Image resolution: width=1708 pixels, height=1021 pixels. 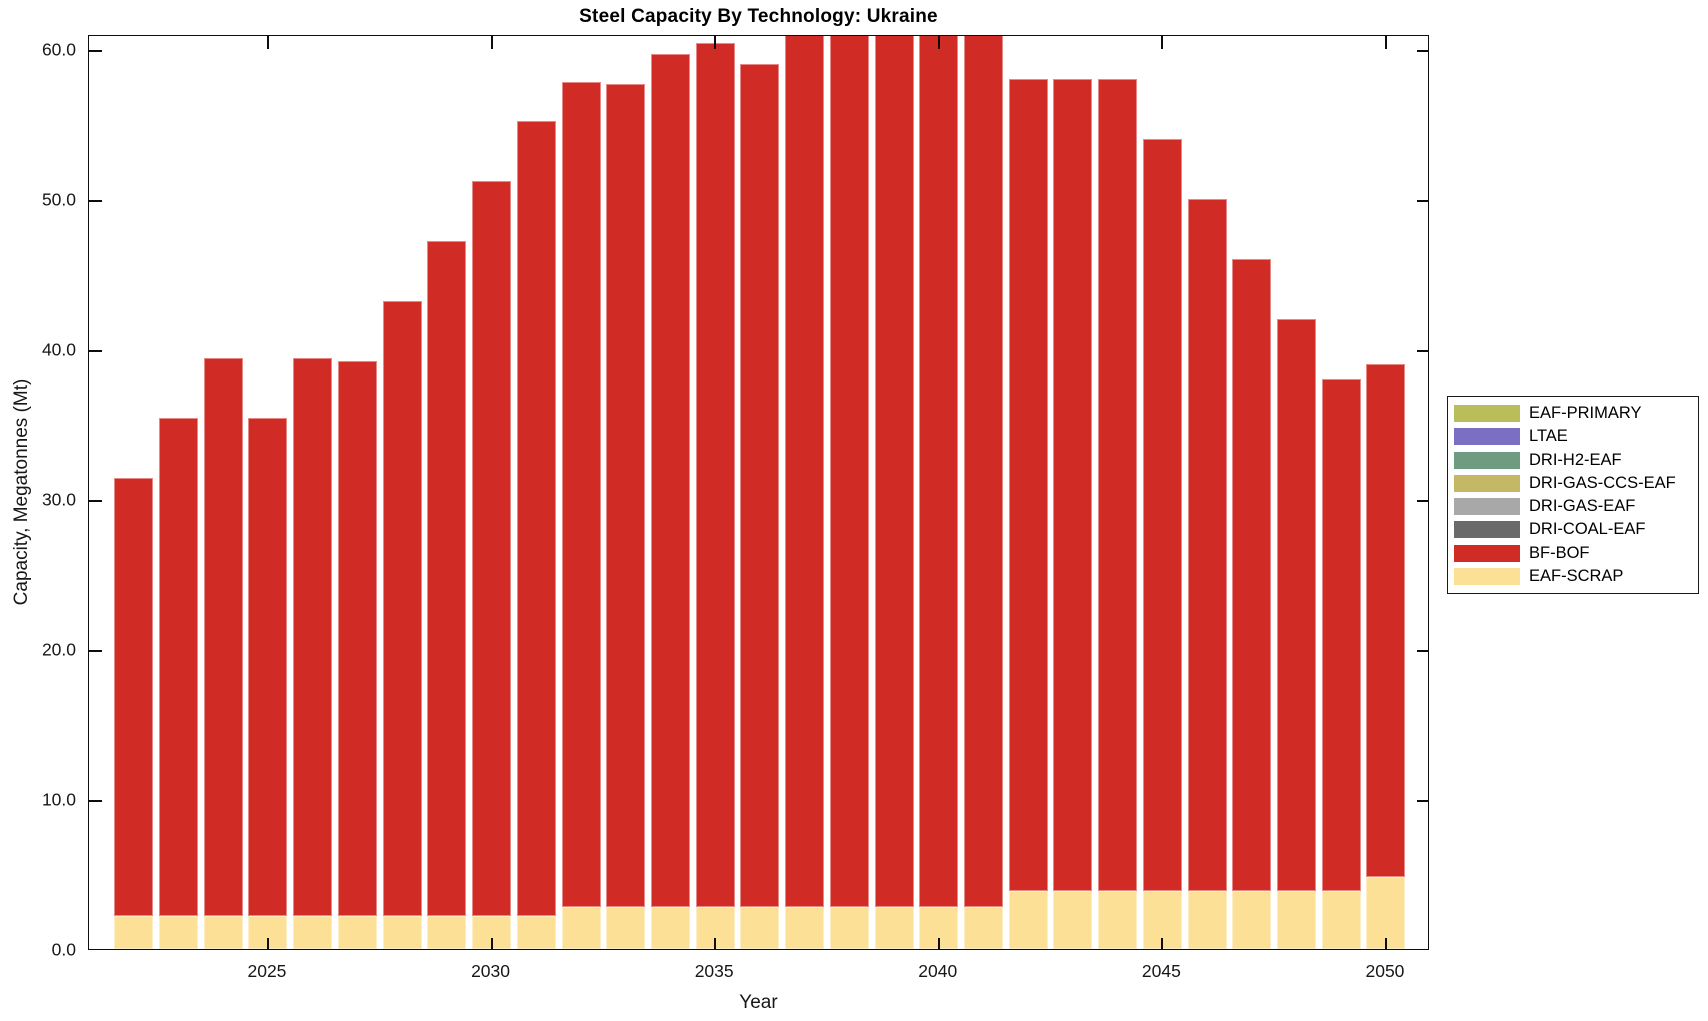 What do you see at coordinates (581, 928) in the screenshot?
I see `bar-2032-eaf-scrap` at bounding box center [581, 928].